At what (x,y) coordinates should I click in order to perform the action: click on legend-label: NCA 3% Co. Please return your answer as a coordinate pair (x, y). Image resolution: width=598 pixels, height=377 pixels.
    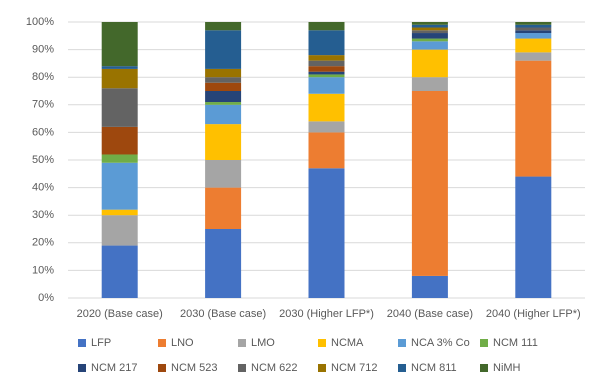
    Looking at the image, I should click on (440, 343).